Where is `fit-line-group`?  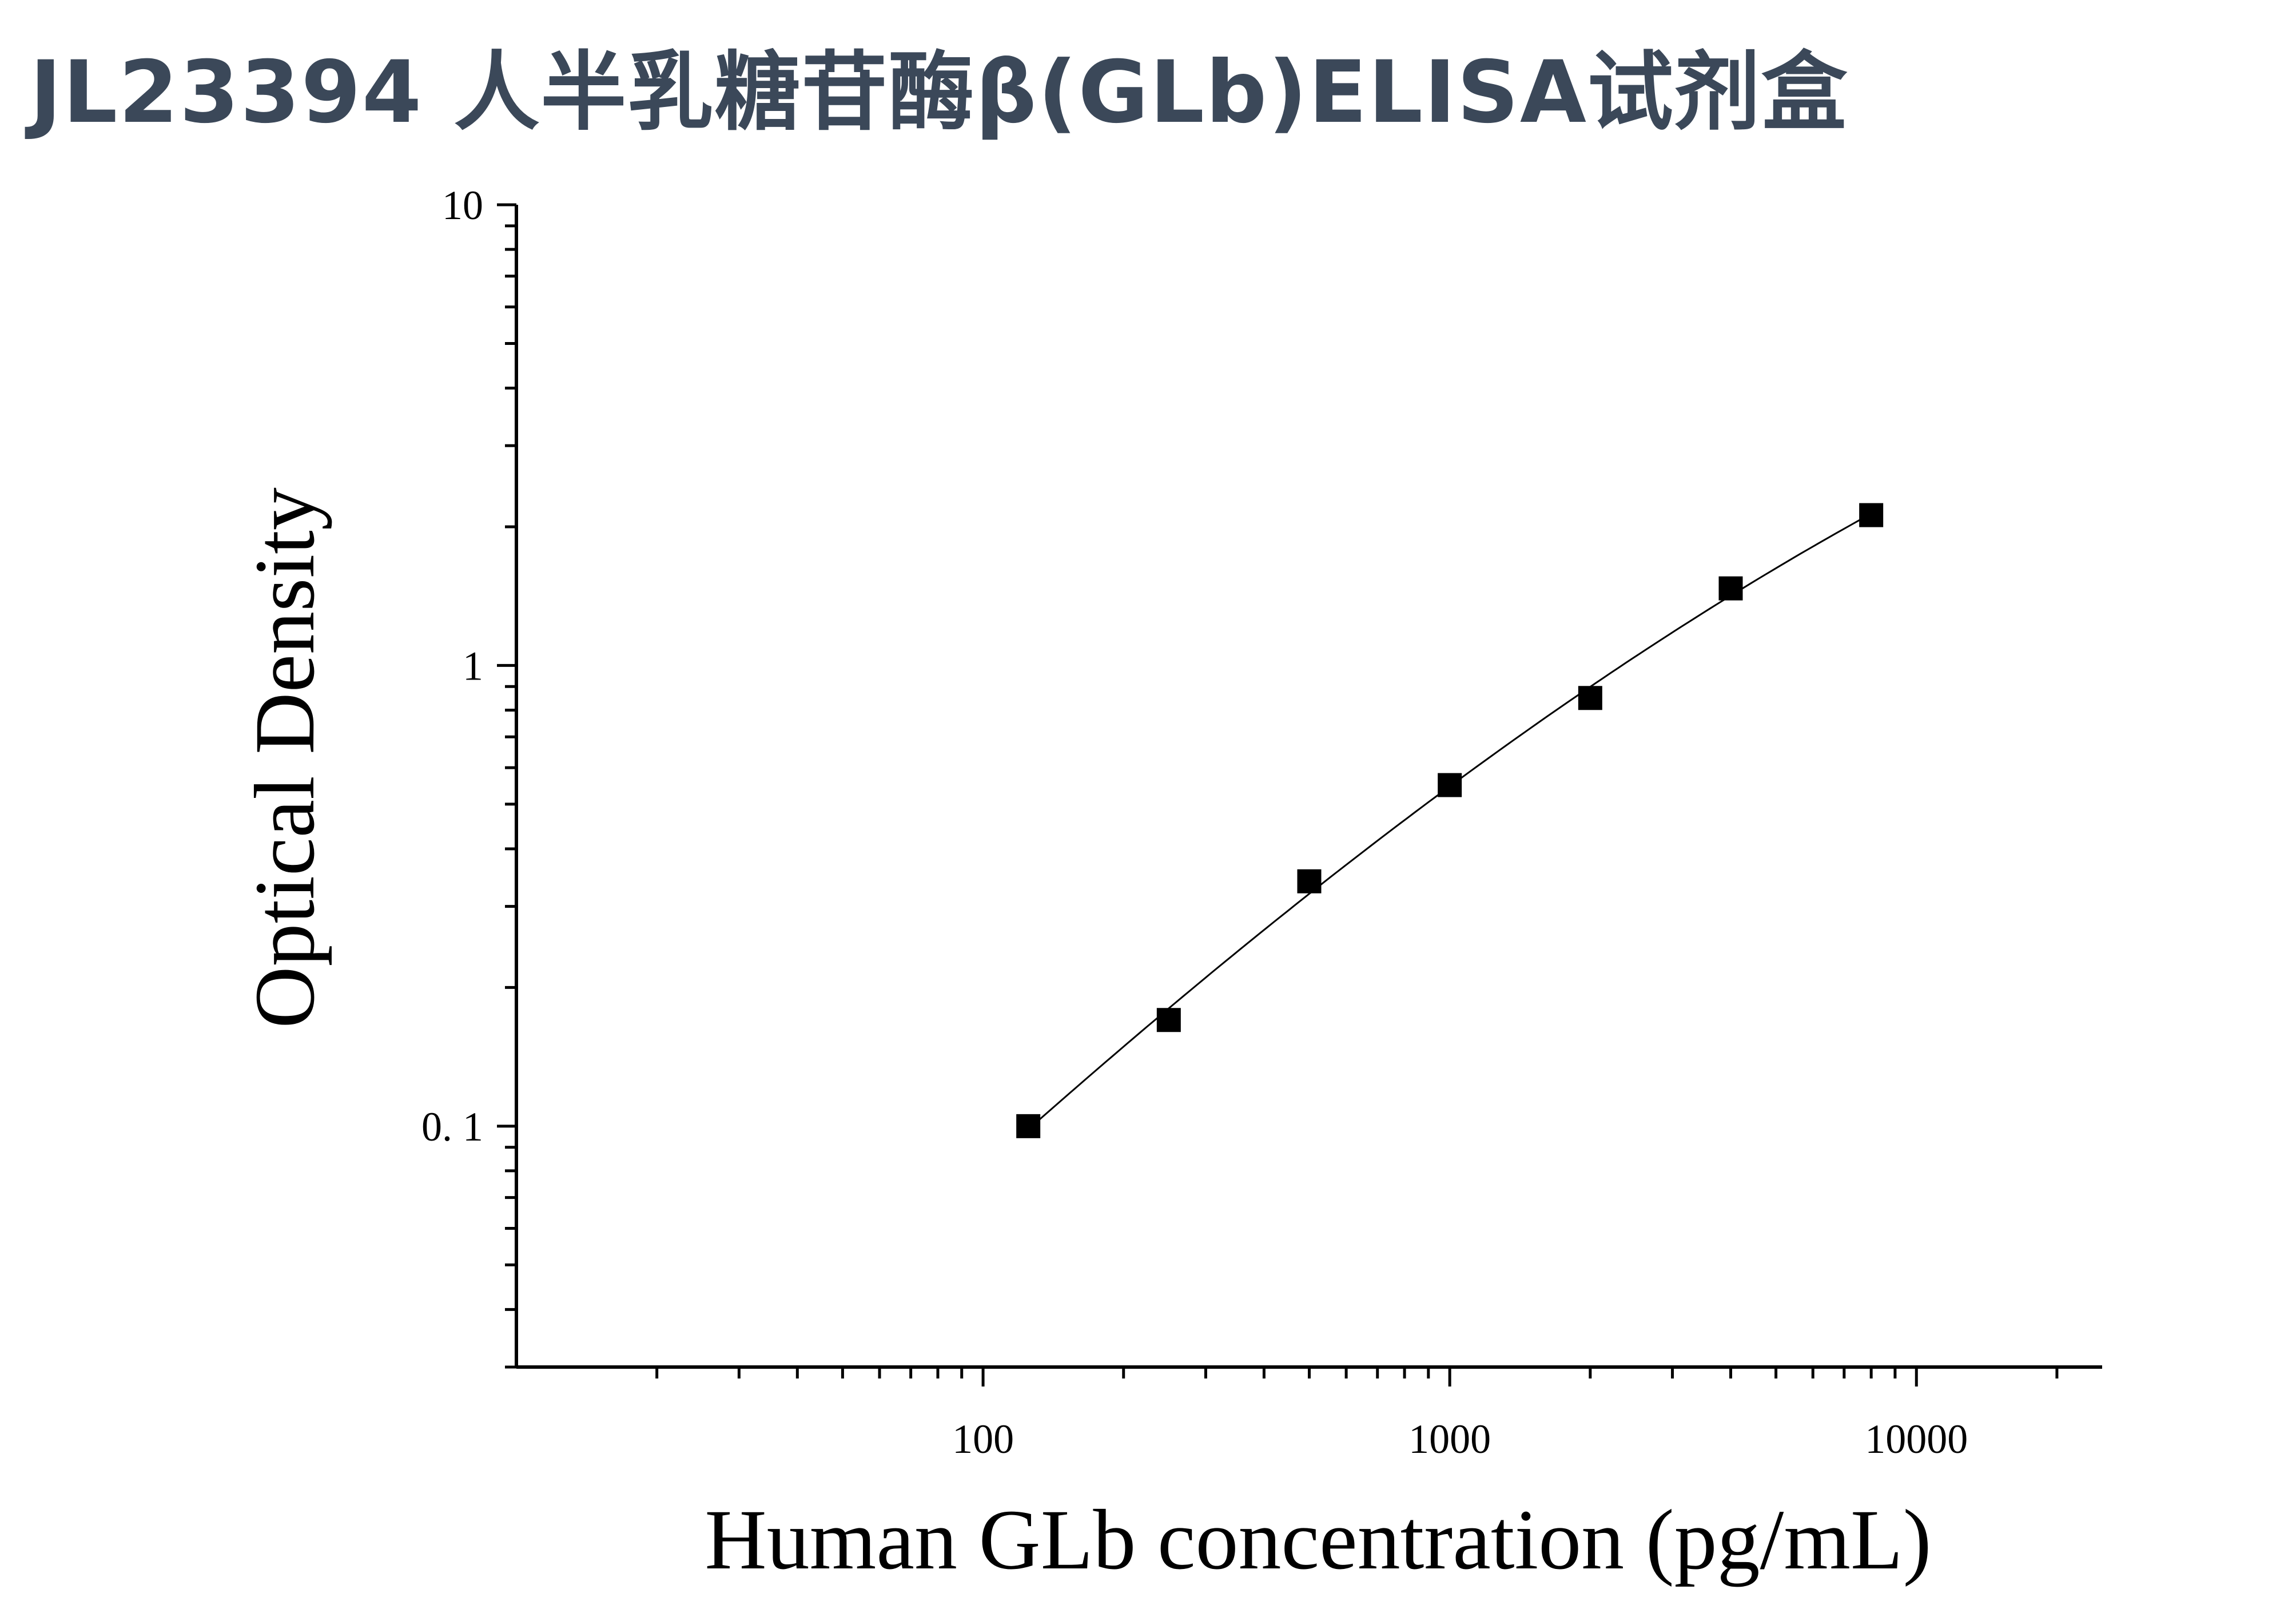 fit-line-group is located at coordinates (1450, 821).